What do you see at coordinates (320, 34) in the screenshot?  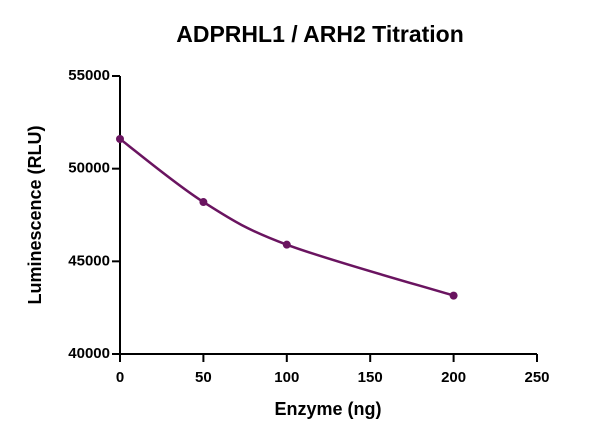 I see `chart-title: ADPRHL1 / ARH2 Titration` at bounding box center [320, 34].